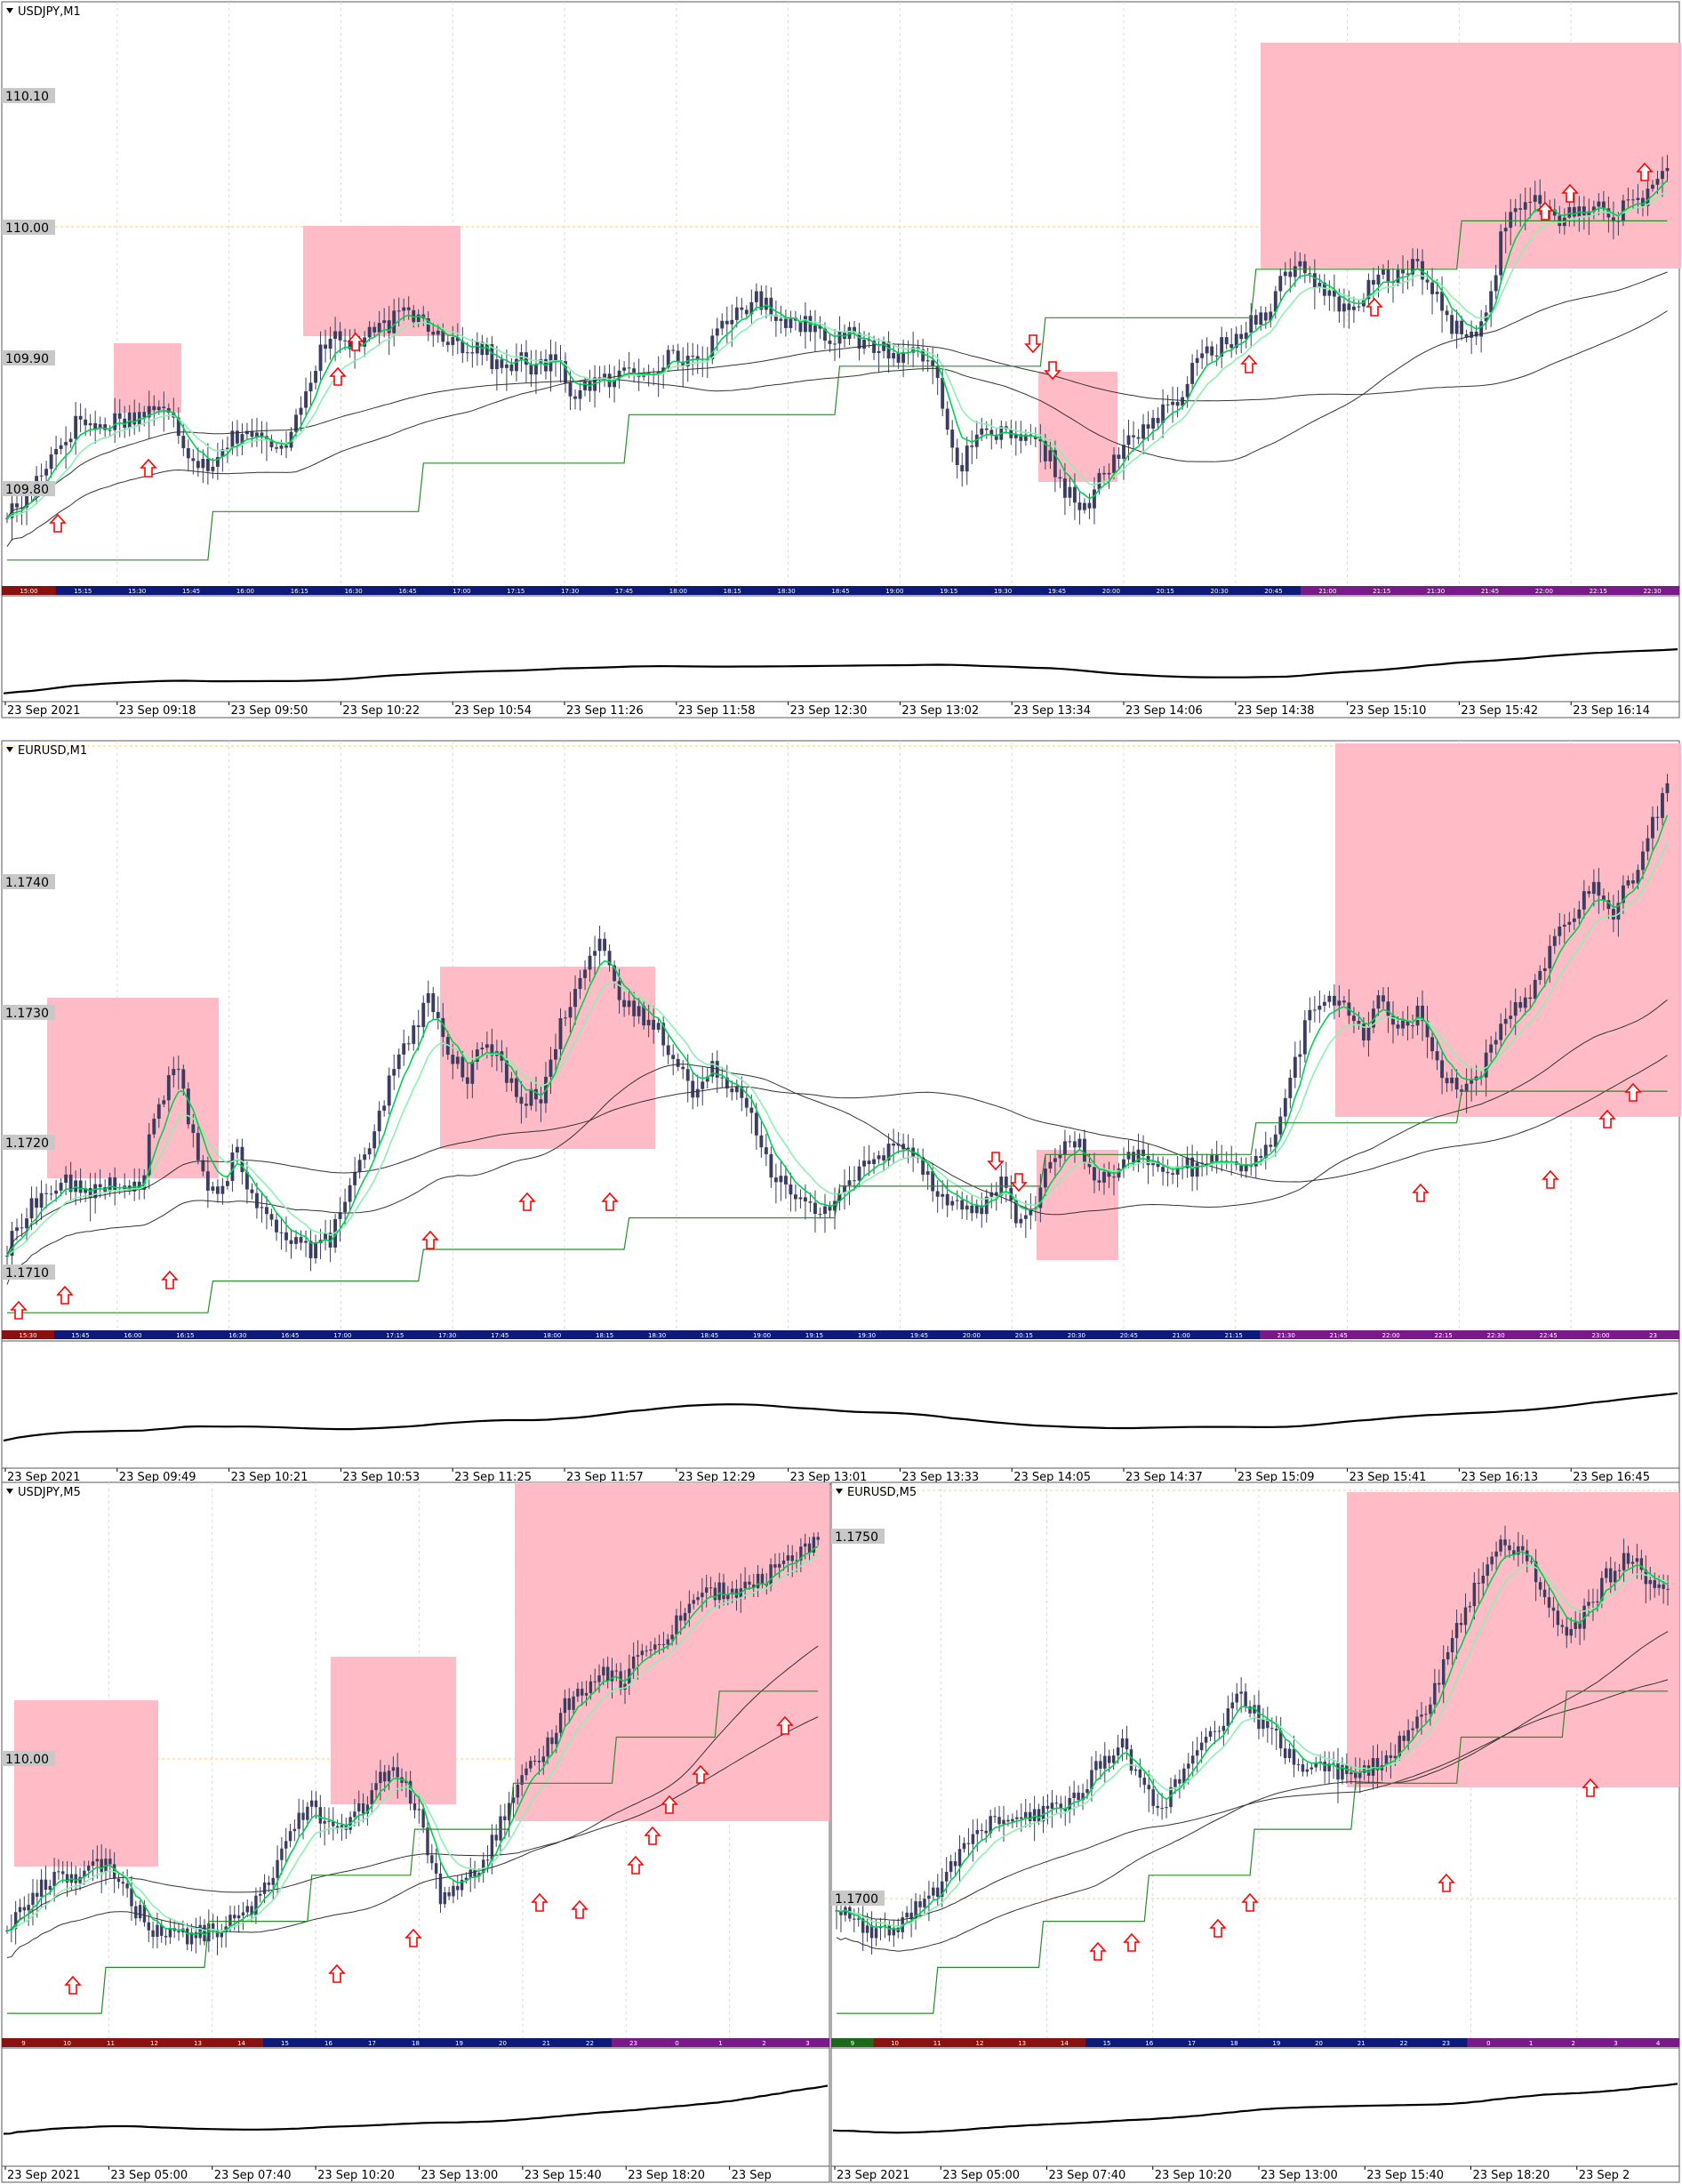  Describe the element at coordinates (1111, 591) in the screenshot. I see `session-label: 20:00` at that location.